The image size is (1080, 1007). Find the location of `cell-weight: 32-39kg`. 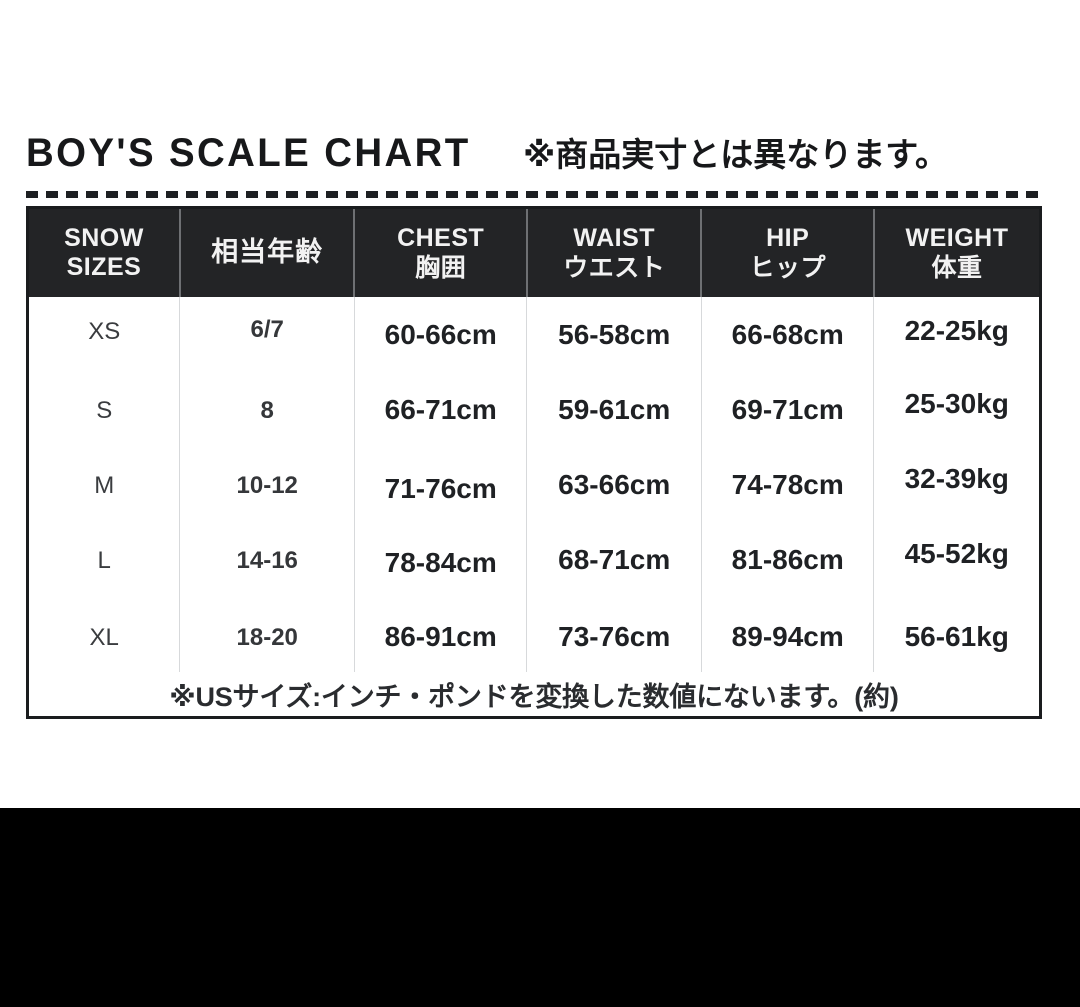

cell-weight: 32-39kg is located at coordinates (957, 484).